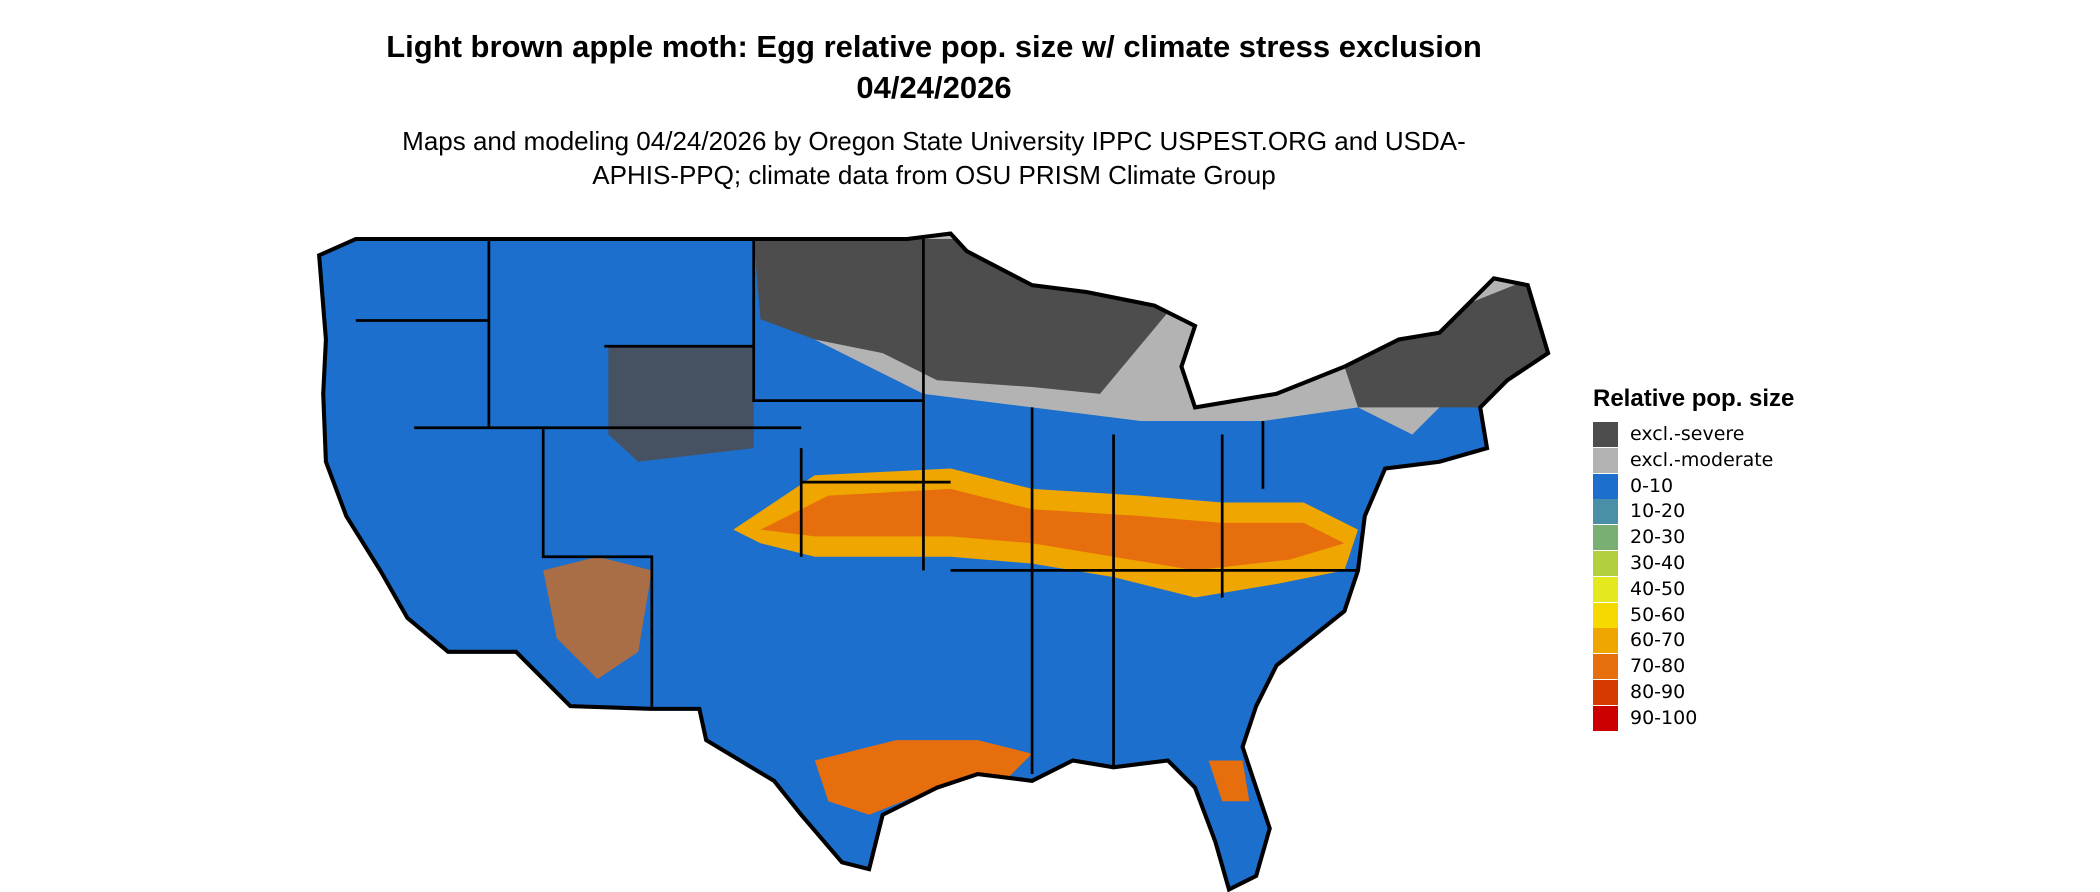 The height and width of the screenshot is (892, 2100). I want to click on legend-label: 20-30, so click(1658, 537).